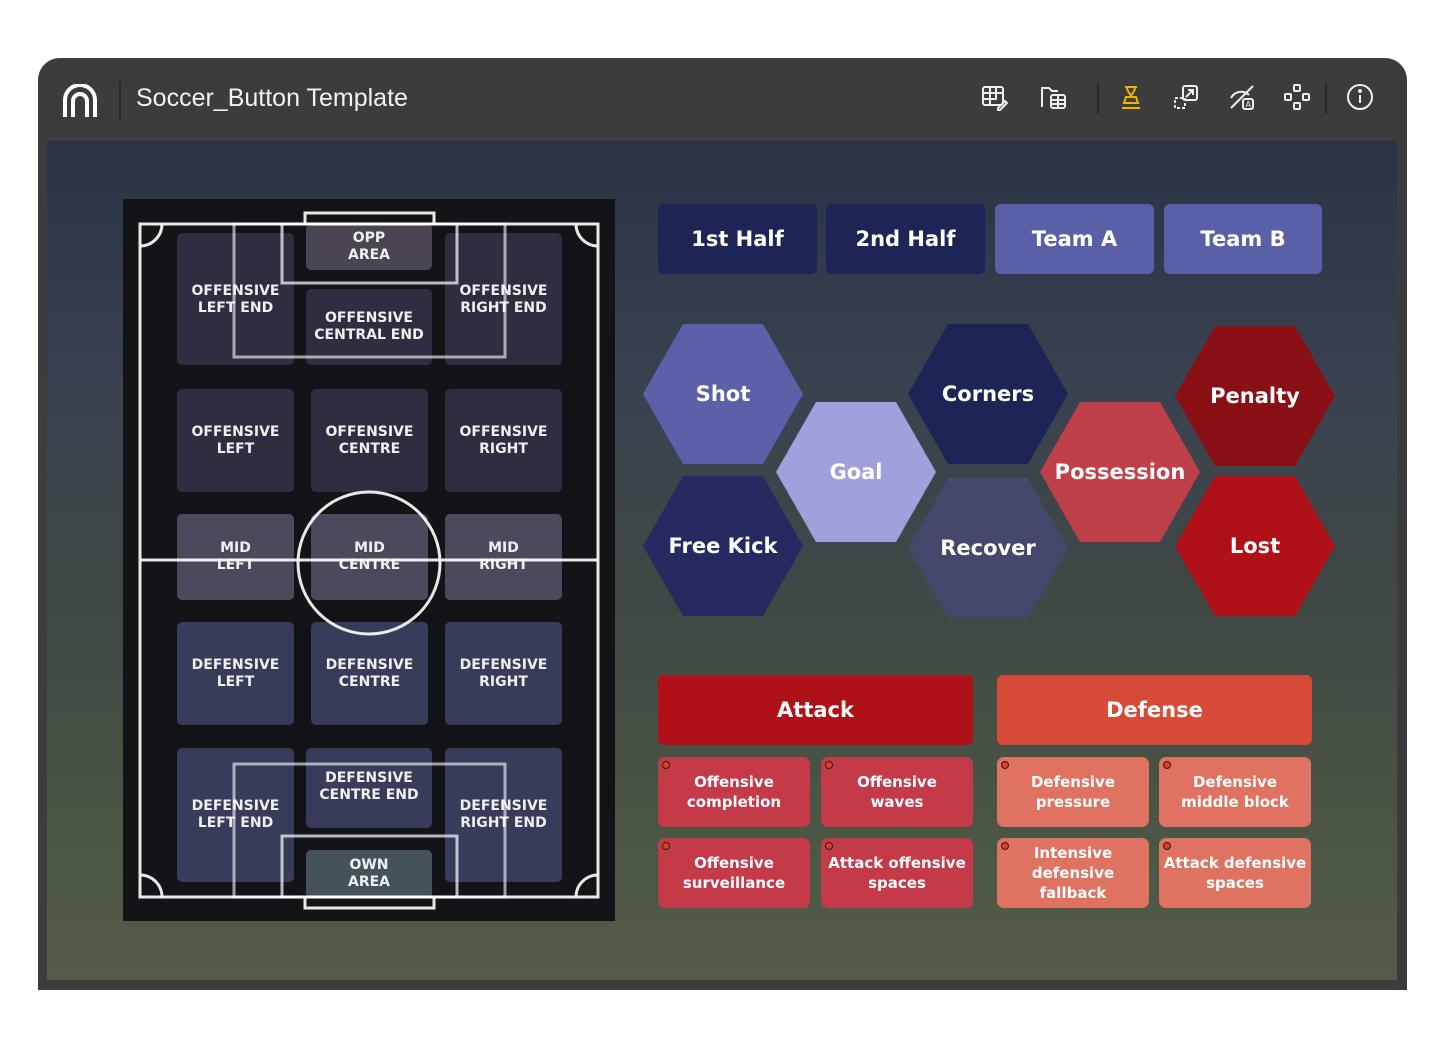  What do you see at coordinates (235, 440) in the screenshot?
I see `zone-offensive-left: OFFENSIVE LEFT` at bounding box center [235, 440].